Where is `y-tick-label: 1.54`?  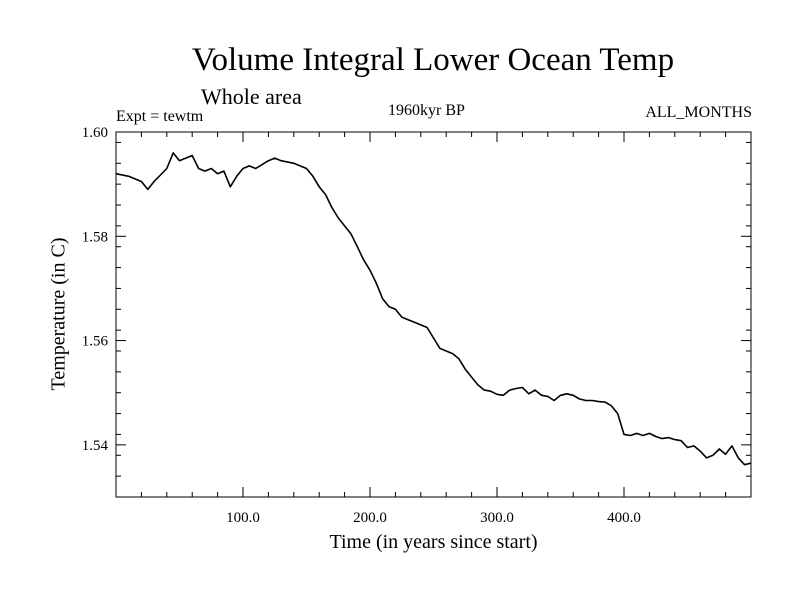 y-tick-label: 1.54 is located at coordinates (95, 446).